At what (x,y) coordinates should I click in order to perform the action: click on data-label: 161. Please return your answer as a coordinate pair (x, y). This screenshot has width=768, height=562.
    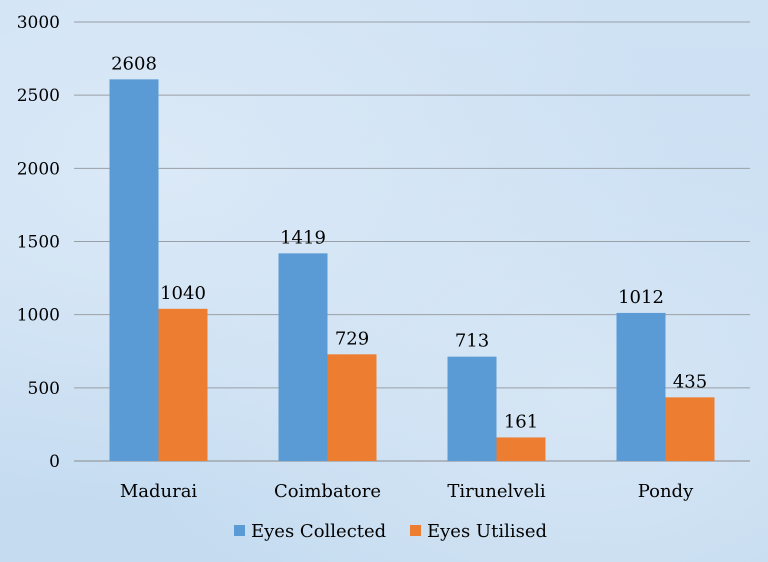
    Looking at the image, I should click on (521, 421).